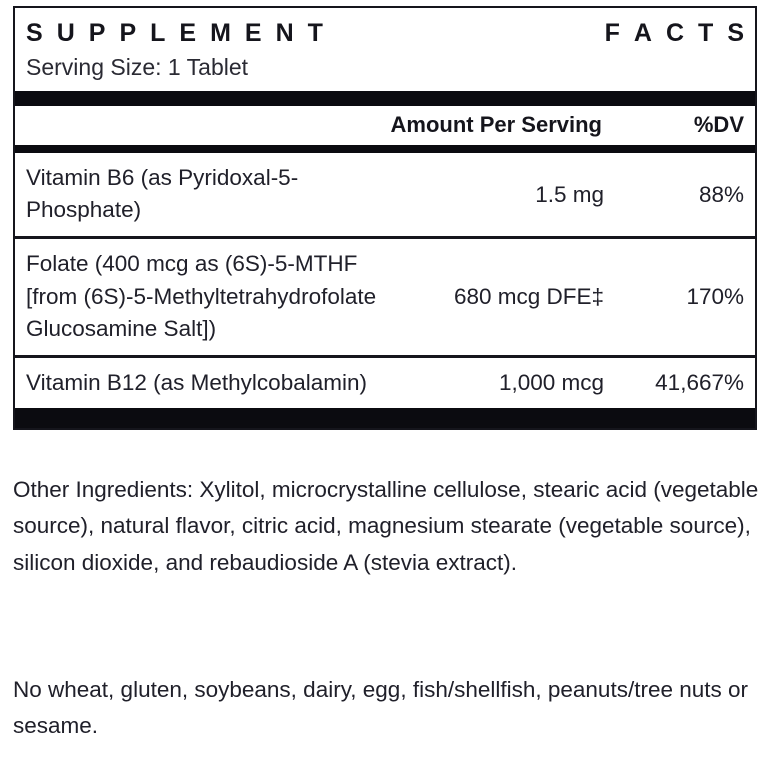  I want to click on rule-above-header, so click(385, 98).